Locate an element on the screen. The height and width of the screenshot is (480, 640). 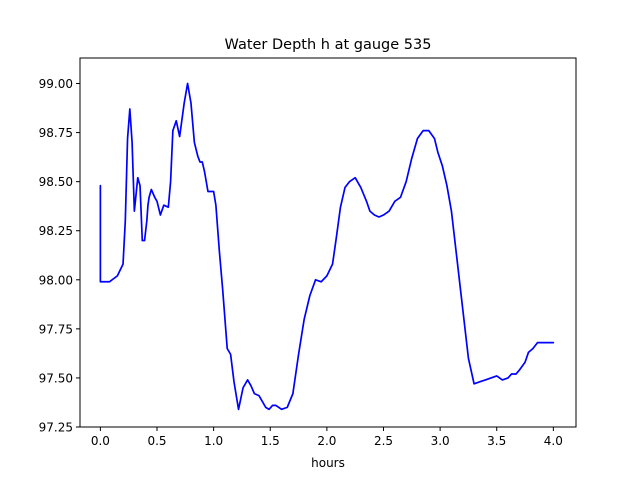
x-tick-label: 0.0 is located at coordinates (100, 441).